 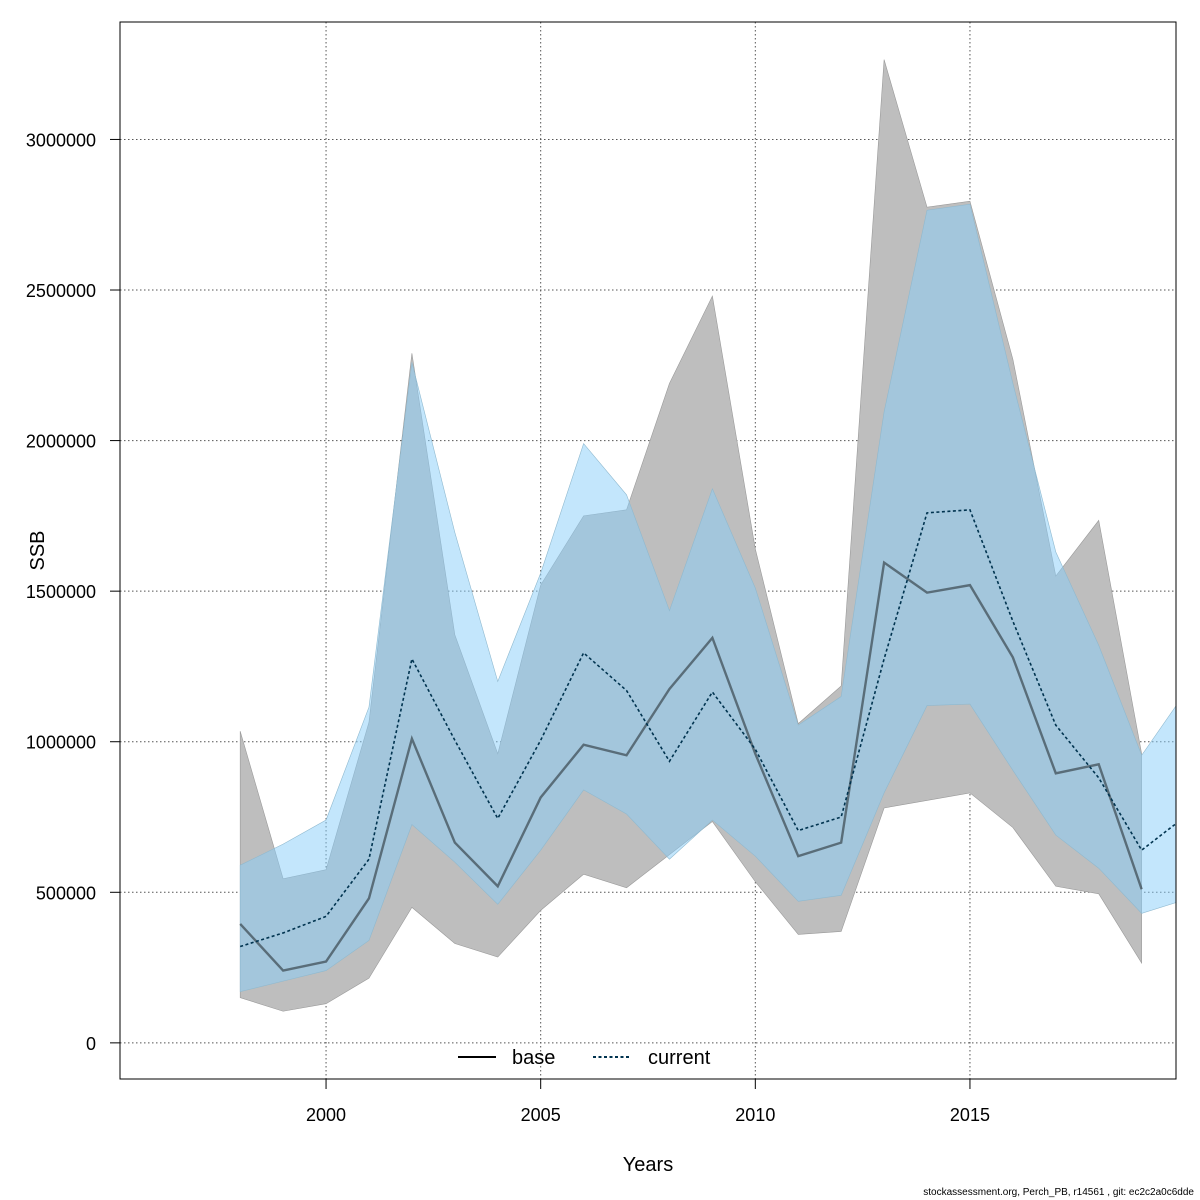 I want to click on x-tick-label-2015: 2015, so click(x=970, y=1115).